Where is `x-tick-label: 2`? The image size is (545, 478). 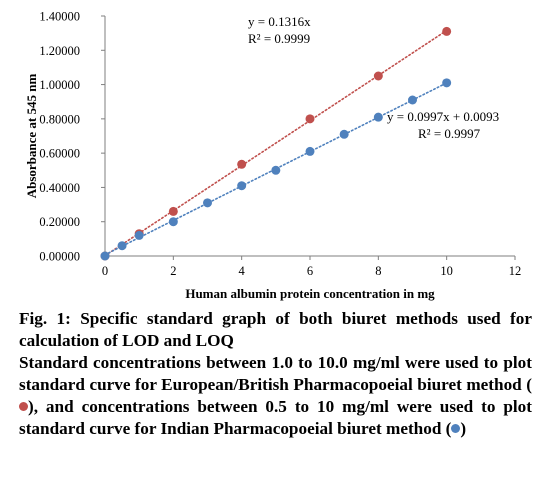
x-tick-label: 2 is located at coordinates (173, 271).